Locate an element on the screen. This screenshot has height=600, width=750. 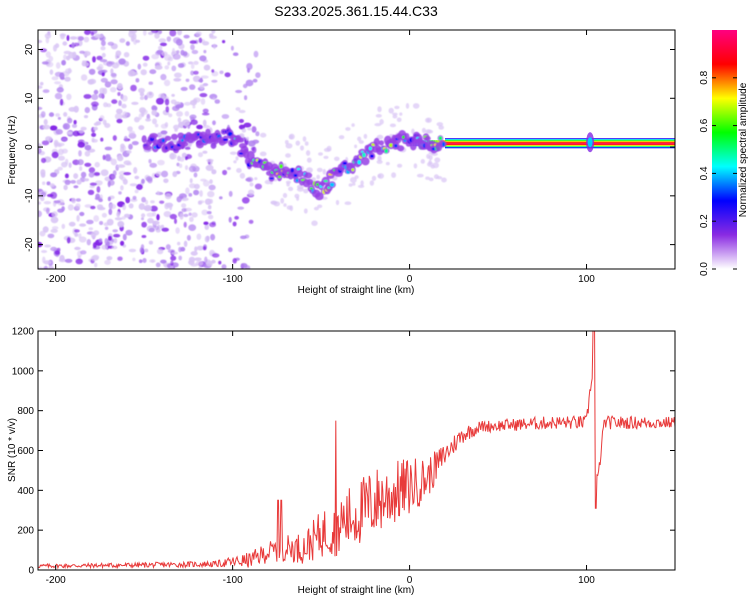
y-tick-label: 800 is located at coordinates (25, 411).